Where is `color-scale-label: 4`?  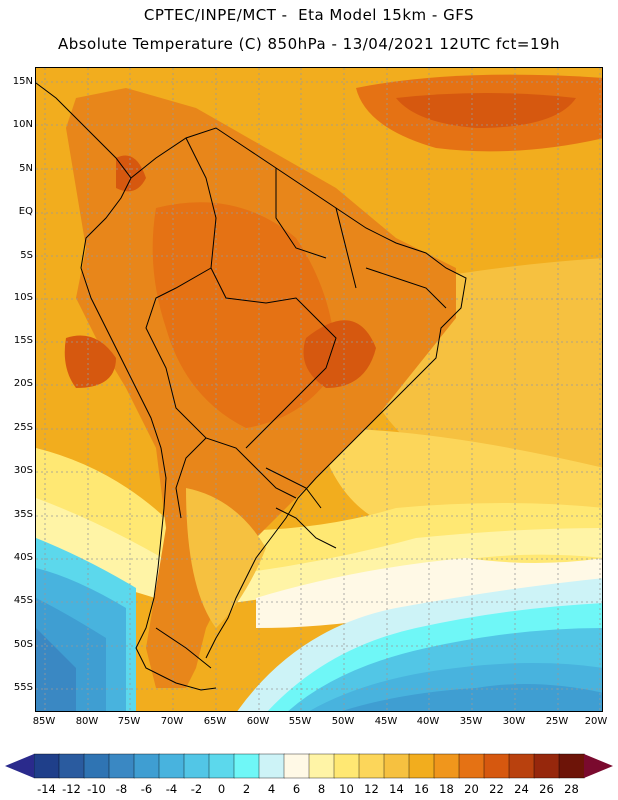 color-scale-label: 4 is located at coordinates (271, 789).